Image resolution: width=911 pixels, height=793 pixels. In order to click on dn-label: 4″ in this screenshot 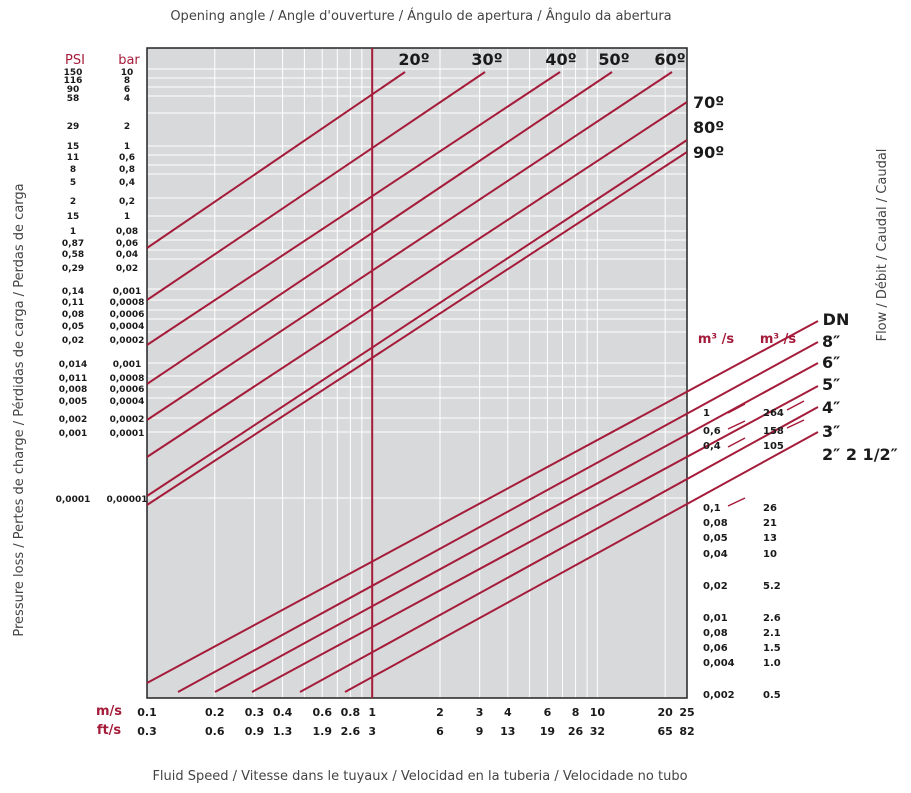, I will do `click(831, 407)`.